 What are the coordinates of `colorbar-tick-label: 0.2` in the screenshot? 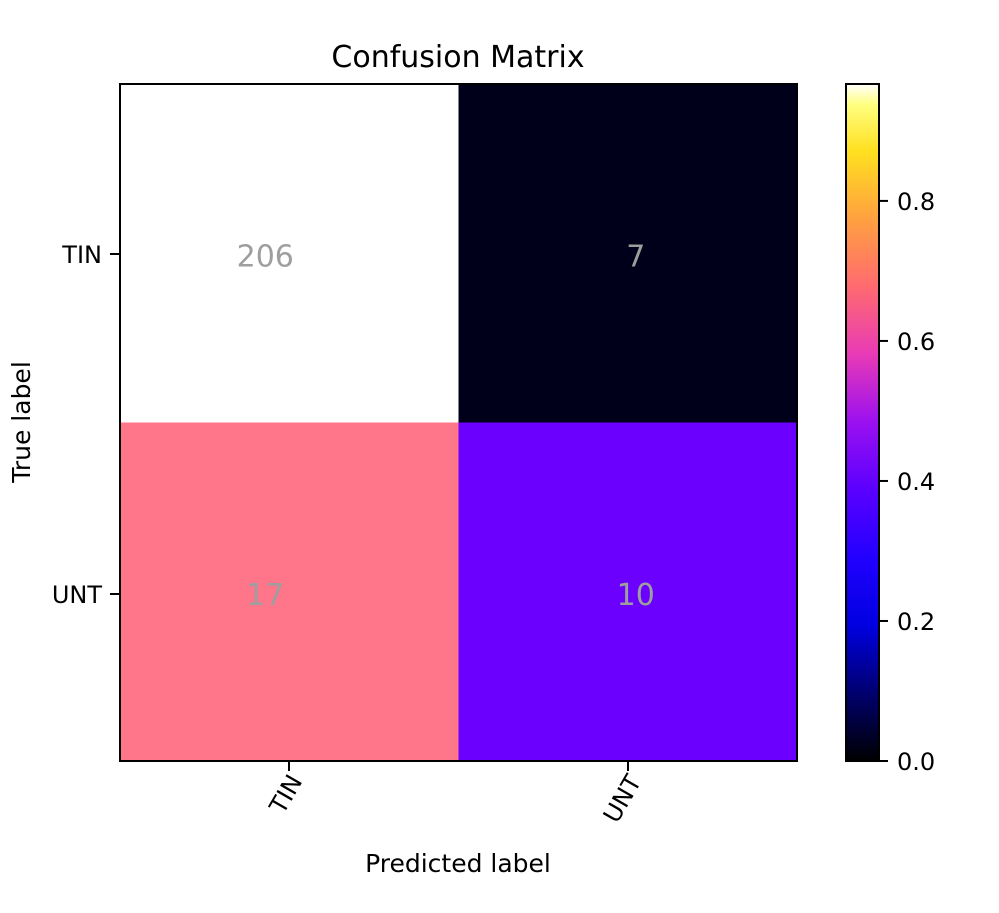 It's located at (916, 622).